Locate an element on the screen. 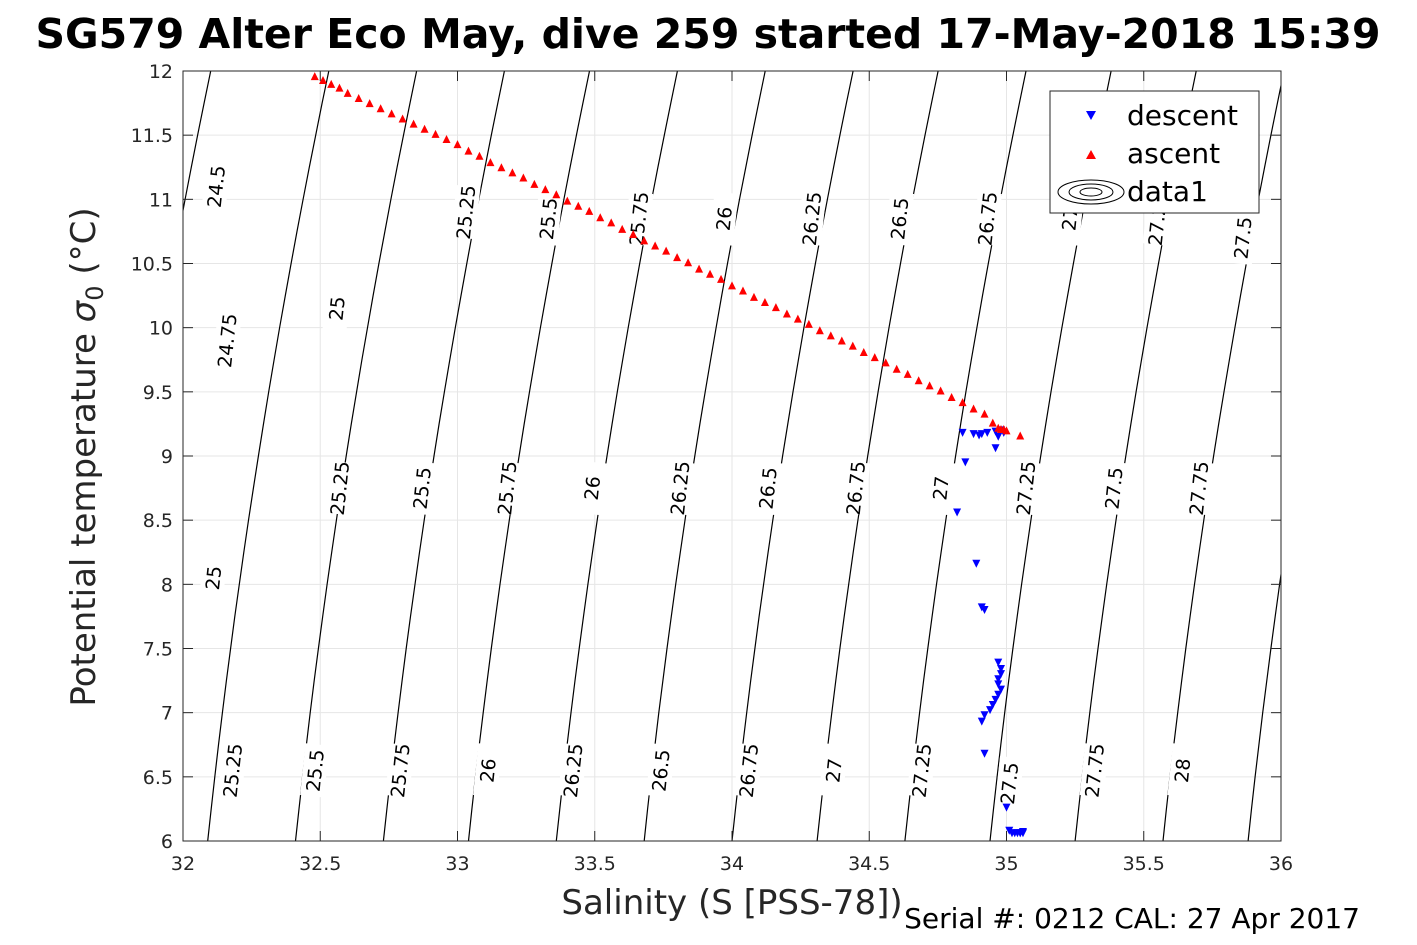  x-tick-label: 34.5 is located at coordinates (869, 864).